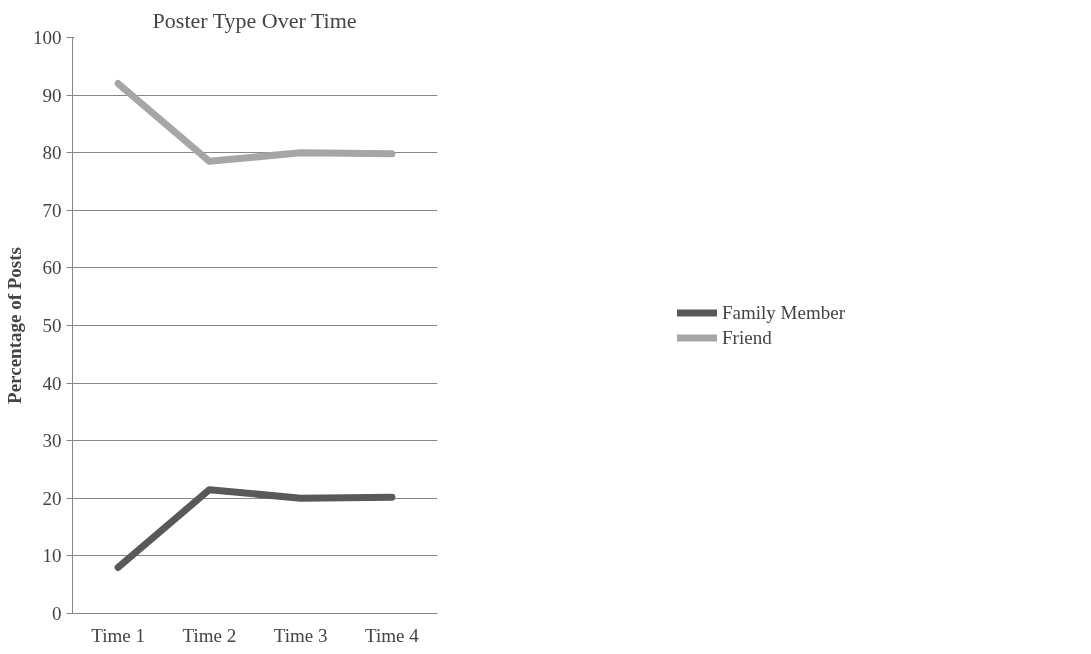 The width and height of the screenshot is (1091, 654). I want to click on y-axis-title: Percentage of Posts, so click(14, 325).